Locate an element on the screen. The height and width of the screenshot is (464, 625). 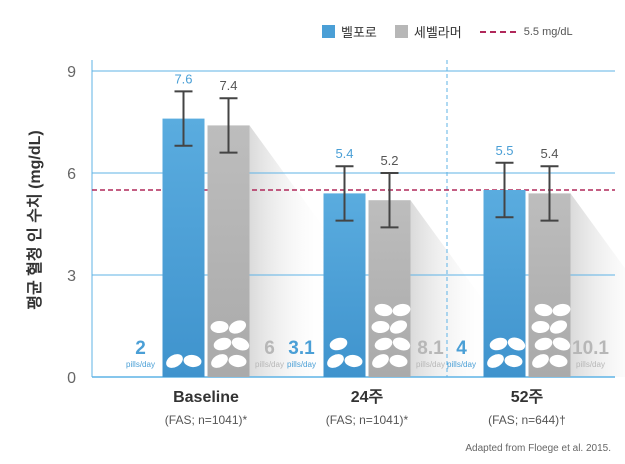
pills-count-label: 2 is located at coordinates (140, 348).